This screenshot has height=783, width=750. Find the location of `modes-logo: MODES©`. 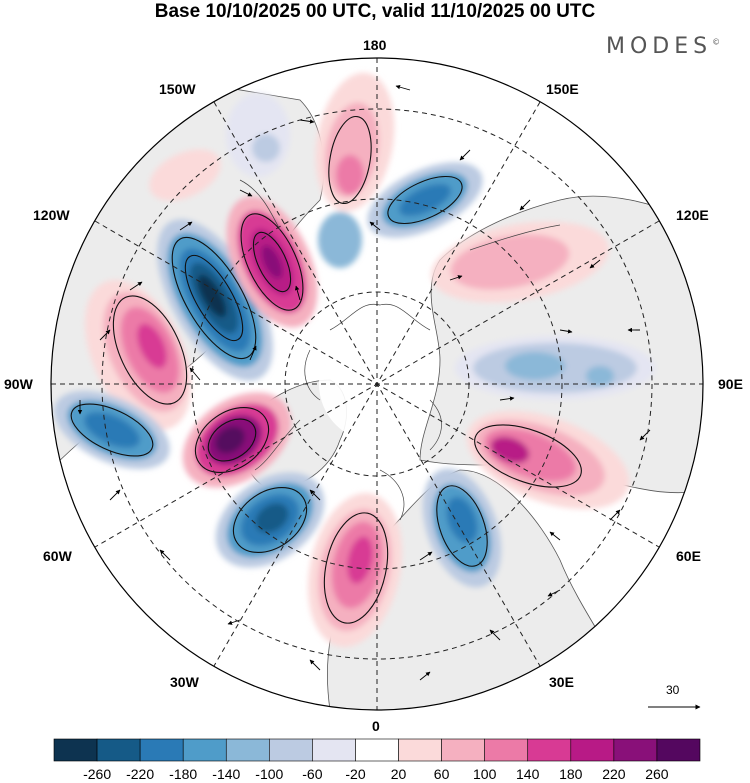

modes-logo: MODES© is located at coordinates (663, 46).